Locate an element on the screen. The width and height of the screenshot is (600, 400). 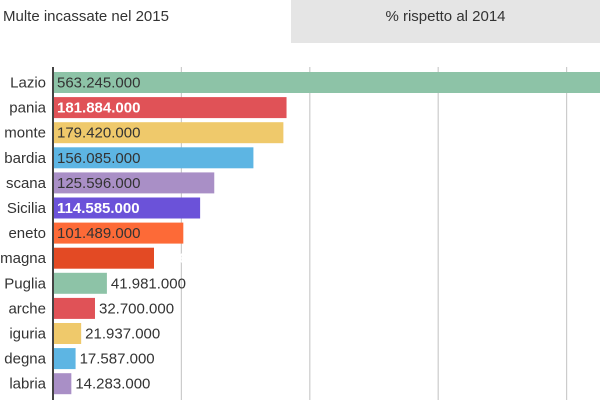
category-label: Lazio is located at coordinates (28, 83).